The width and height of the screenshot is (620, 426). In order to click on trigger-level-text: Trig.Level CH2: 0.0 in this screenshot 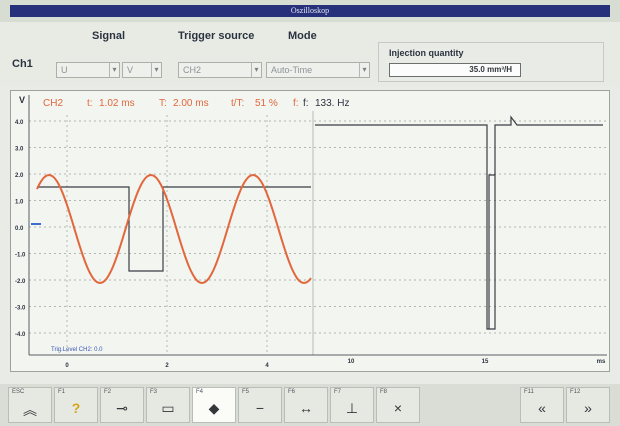, I will do `click(77, 350)`.